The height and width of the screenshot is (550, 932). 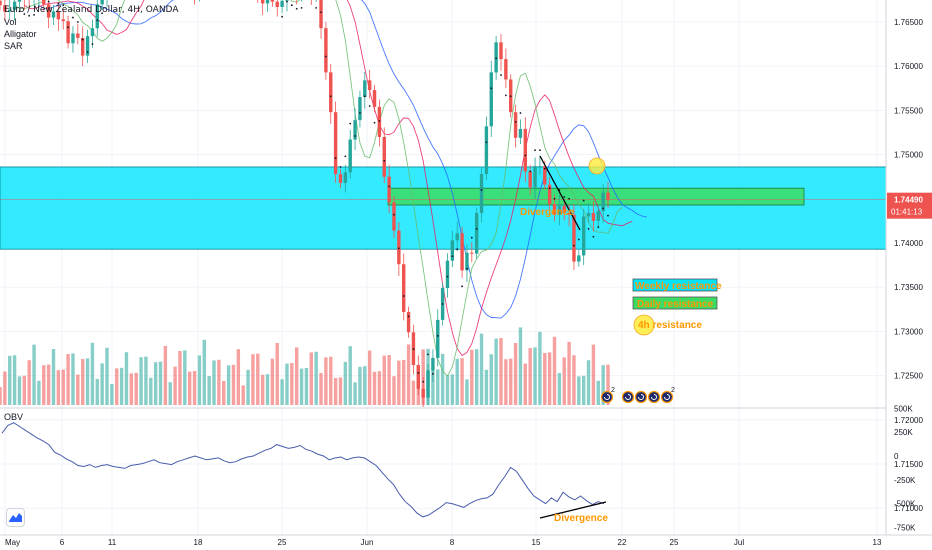 What do you see at coordinates (908, 376) in the screenshot?
I see `price-tick-label: 1.72500` at bounding box center [908, 376].